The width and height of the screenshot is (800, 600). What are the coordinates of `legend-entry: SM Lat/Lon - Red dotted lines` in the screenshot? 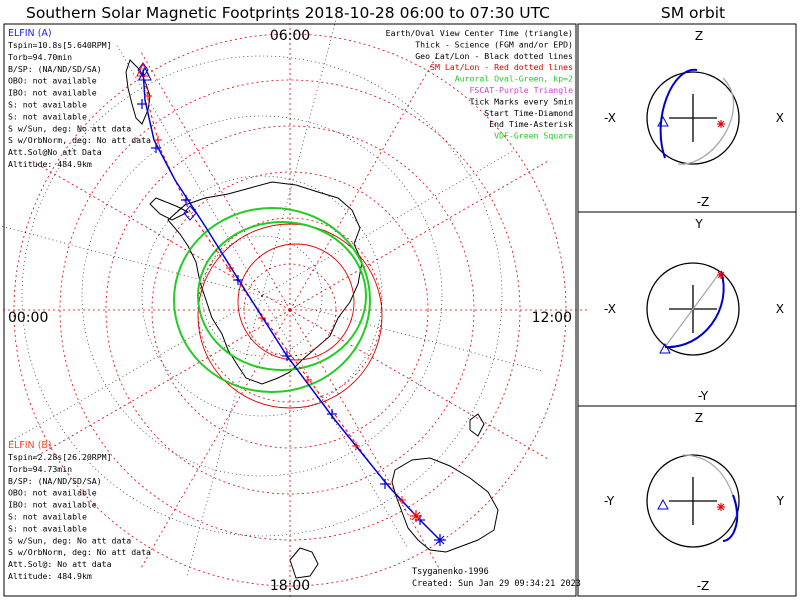 It's located at (501, 67).